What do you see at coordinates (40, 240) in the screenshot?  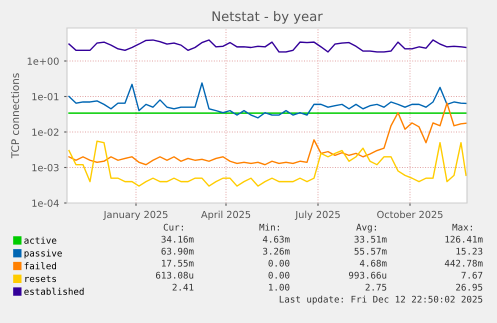 I see `legend-label: active` at bounding box center [40, 240].